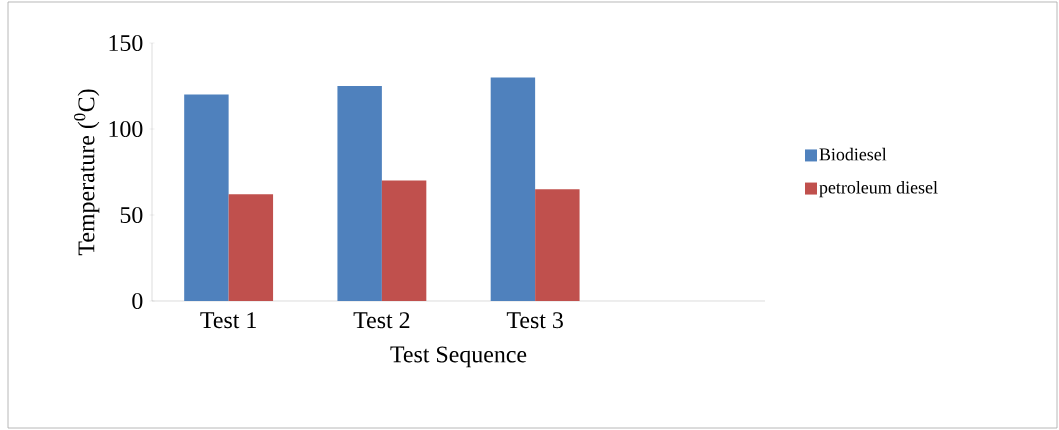  I want to click on x-tick-label: Test 3, so click(534, 320).